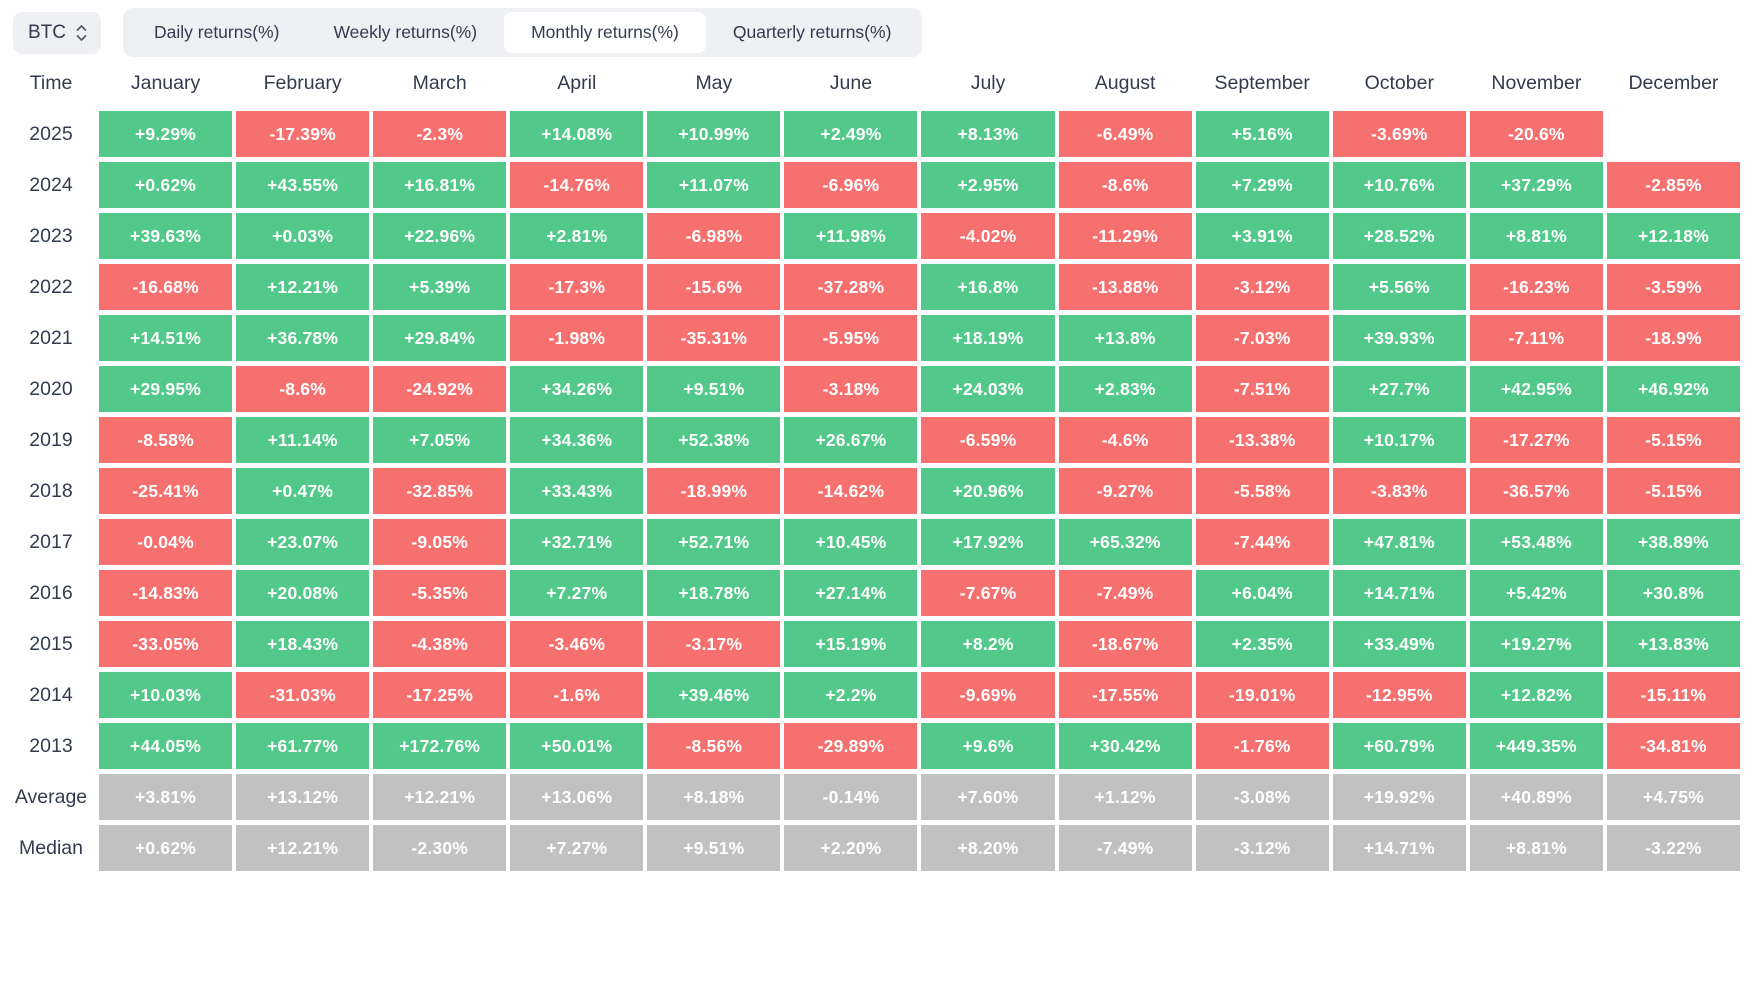 This screenshot has width=1754, height=993. What do you see at coordinates (1673, 746) in the screenshot?
I see `return-cell: -34.81%` at bounding box center [1673, 746].